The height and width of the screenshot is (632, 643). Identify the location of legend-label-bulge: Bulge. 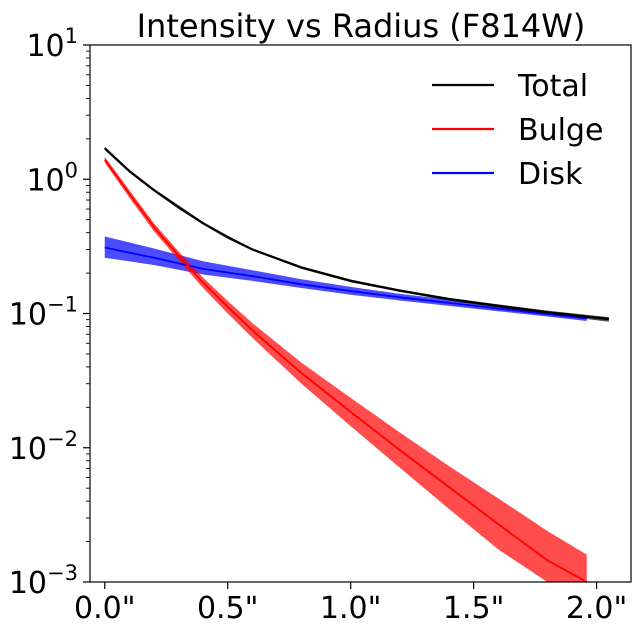
(560, 130).